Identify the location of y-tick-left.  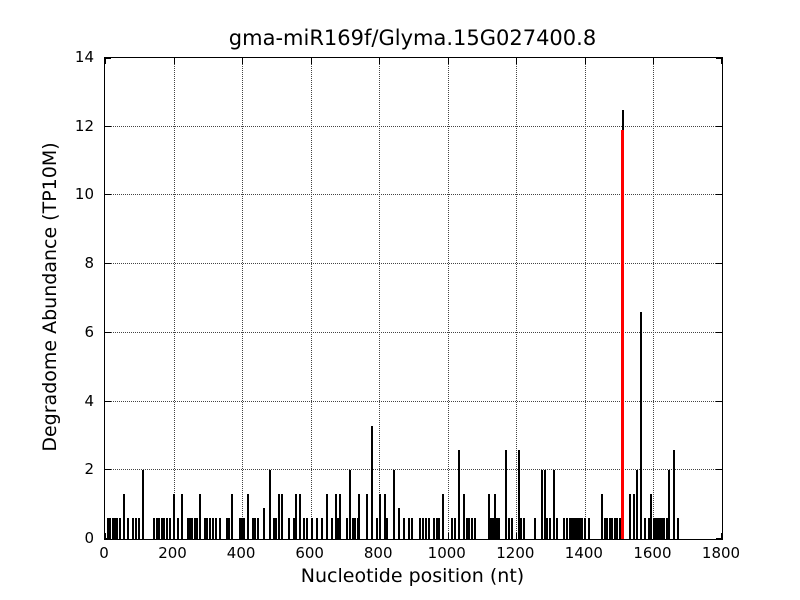
(108, 470).